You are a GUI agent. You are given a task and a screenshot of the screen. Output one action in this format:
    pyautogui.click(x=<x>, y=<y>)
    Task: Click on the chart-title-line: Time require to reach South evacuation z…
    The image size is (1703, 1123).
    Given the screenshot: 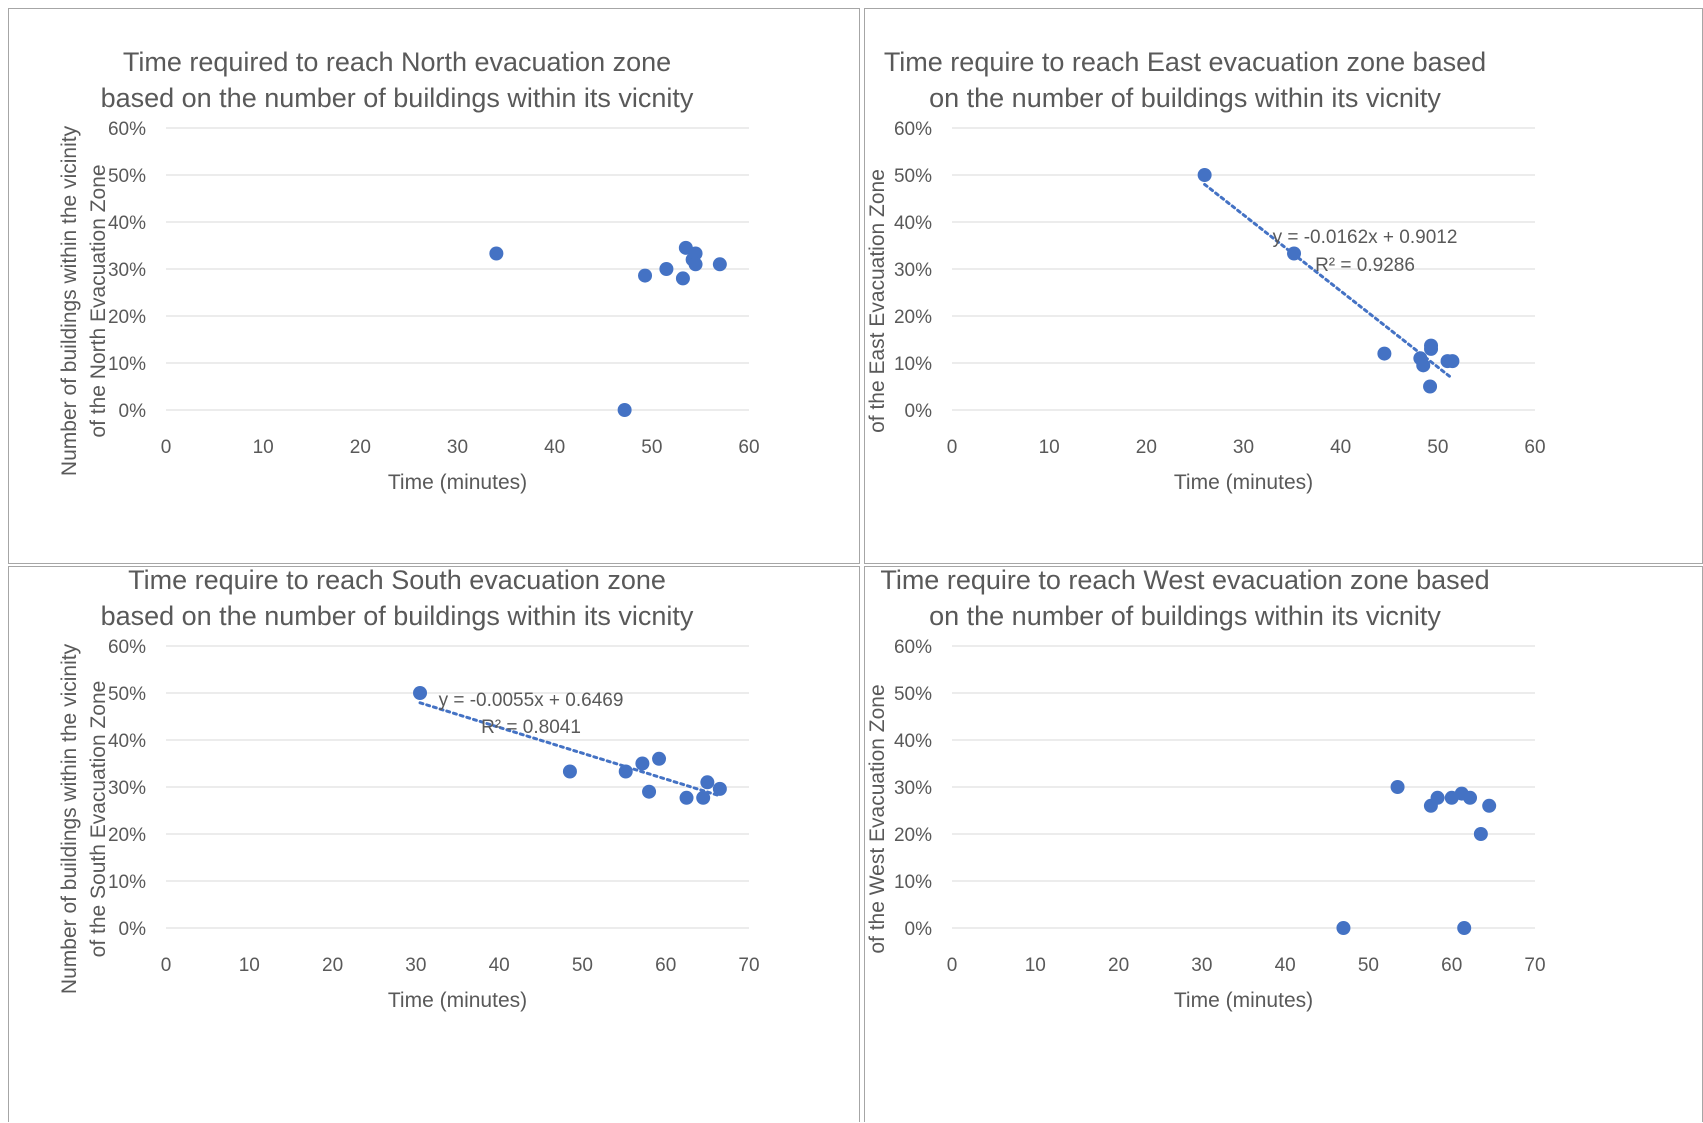 What is the action you would take?
    pyautogui.click(x=397, y=581)
    